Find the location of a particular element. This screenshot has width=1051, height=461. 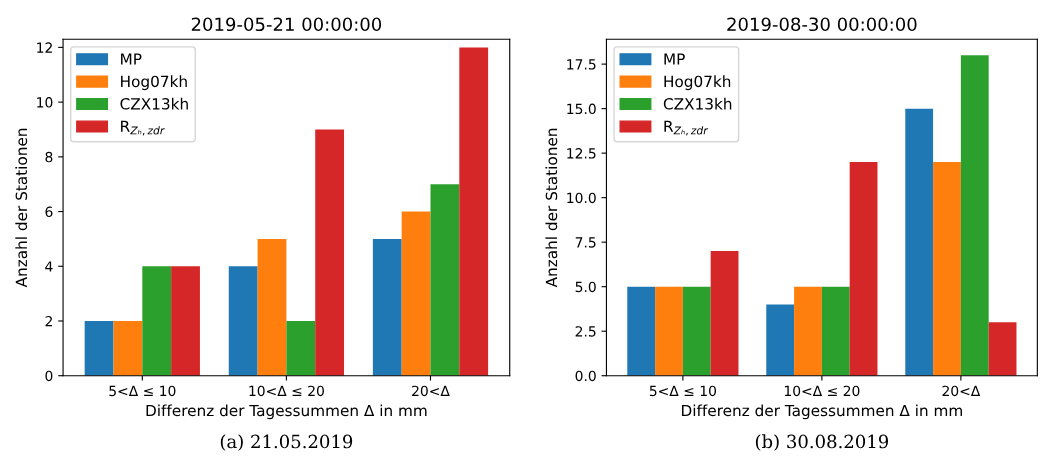

y-tick-label: 4 is located at coordinates (49, 266).